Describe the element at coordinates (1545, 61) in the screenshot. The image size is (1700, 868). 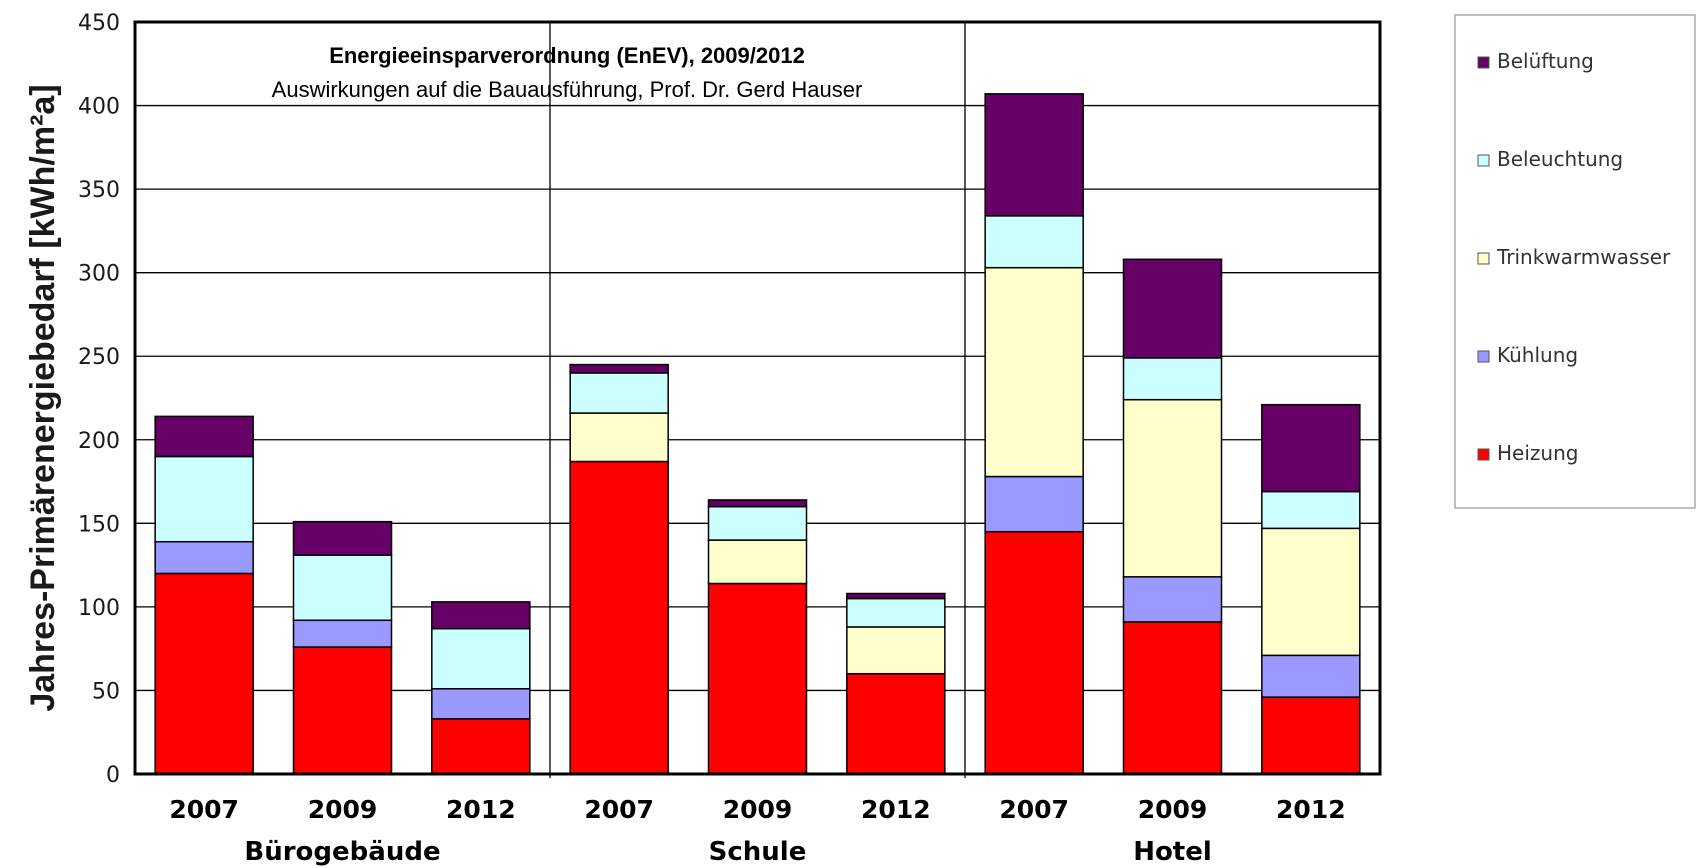
I see `legend-label: Belüftung` at that location.